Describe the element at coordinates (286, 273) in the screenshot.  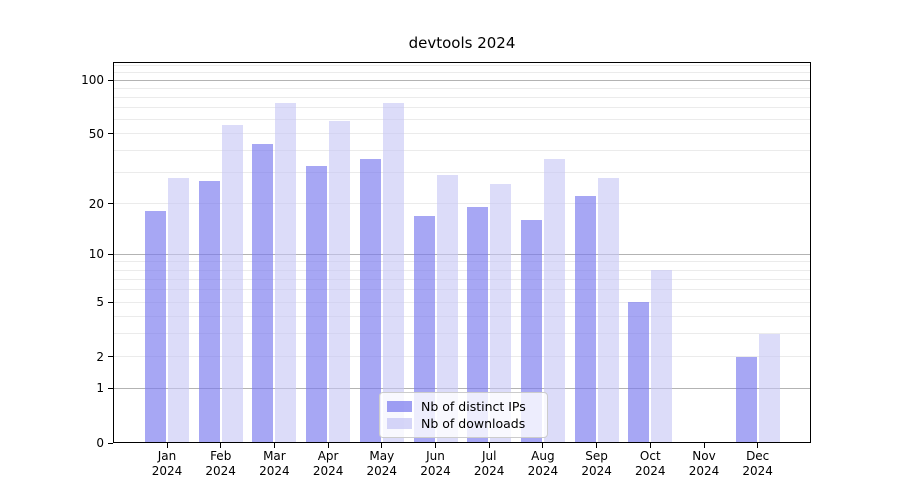
I see `bar-downloads-mar` at that location.